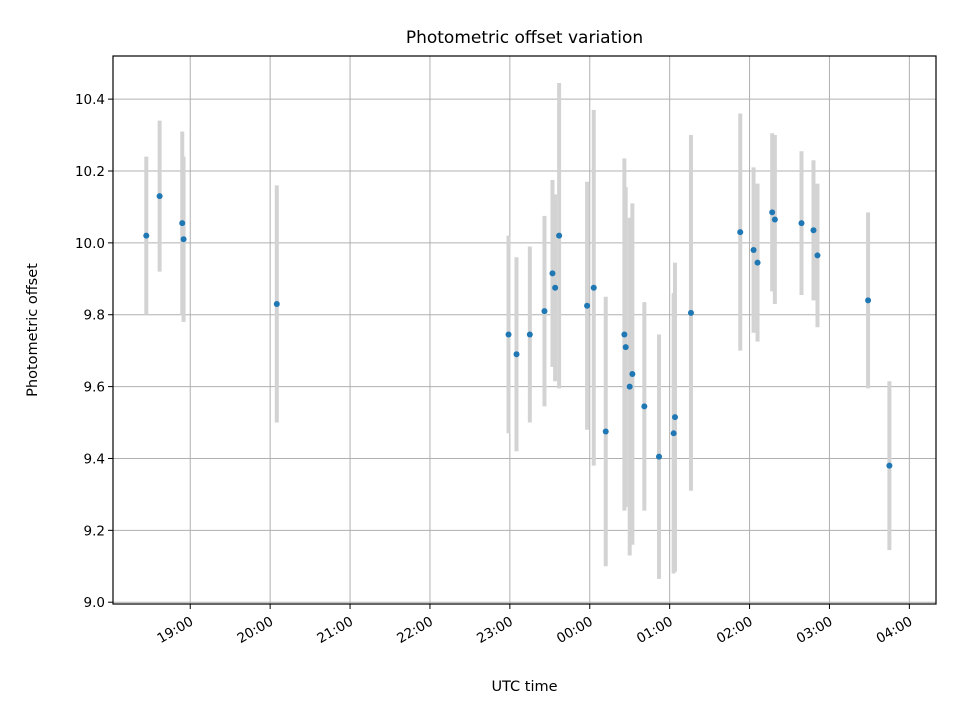  I want to click on x-tick-label: 02:00, so click(735, 630).